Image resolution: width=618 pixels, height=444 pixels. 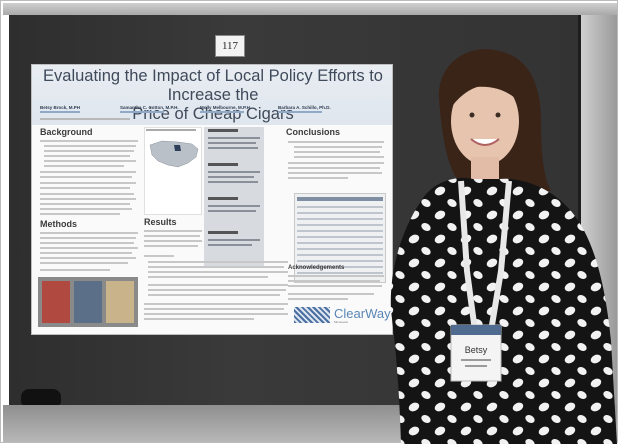 What do you see at coordinates (310, 9) in the screenshot?
I see `ceiling-beam` at bounding box center [310, 9].